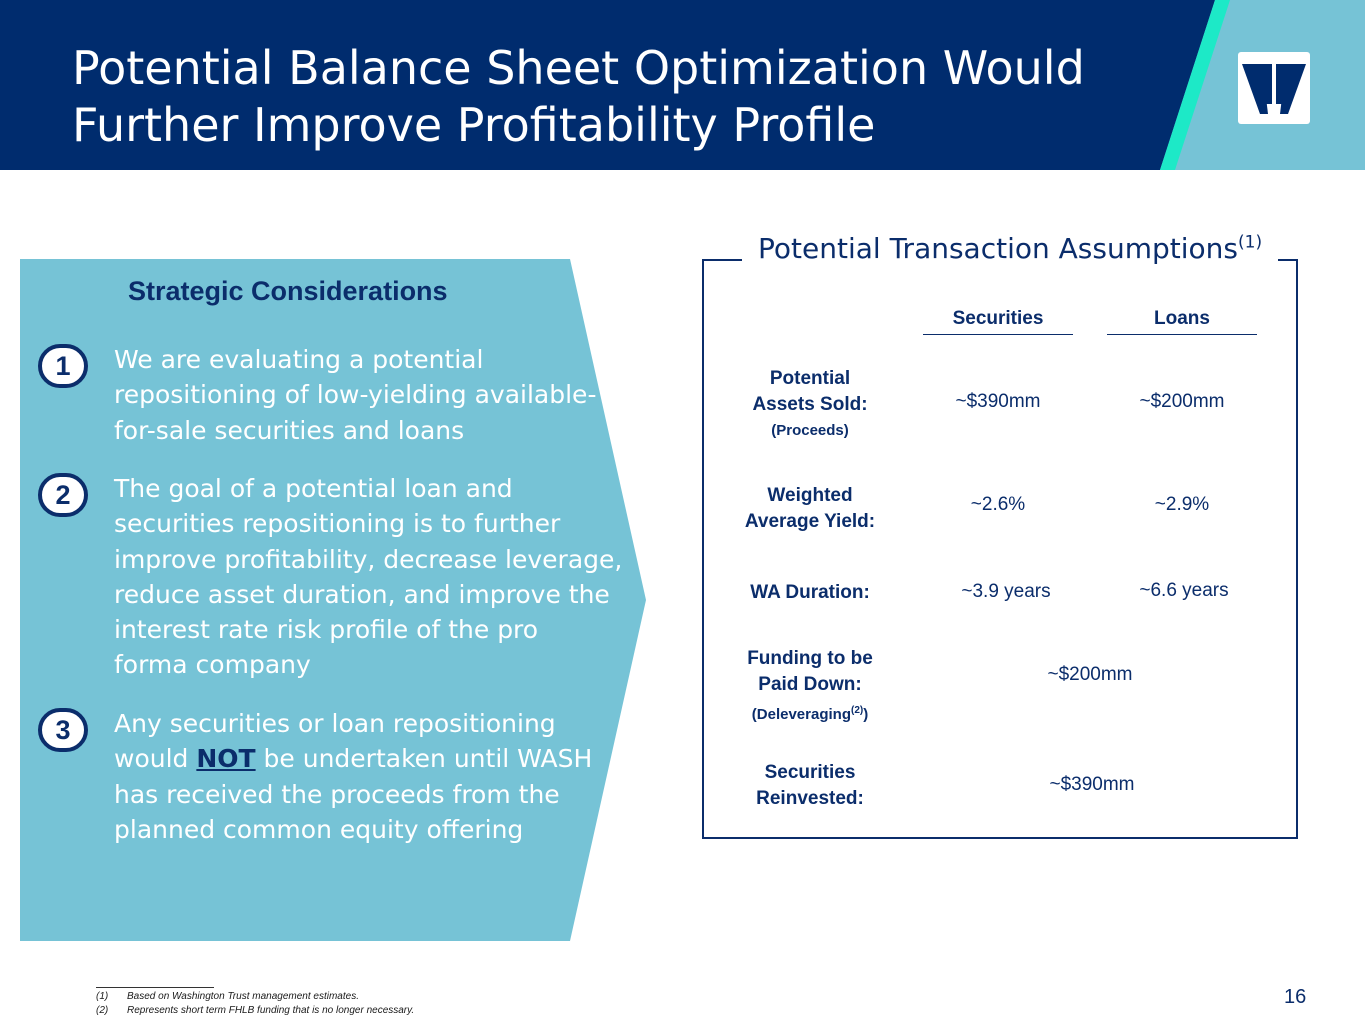 This screenshot has width=1365, height=1024. What do you see at coordinates (810, 684) in the screenshot?
I see `label-line: Paid Down:` at bounding box center [810, 684].